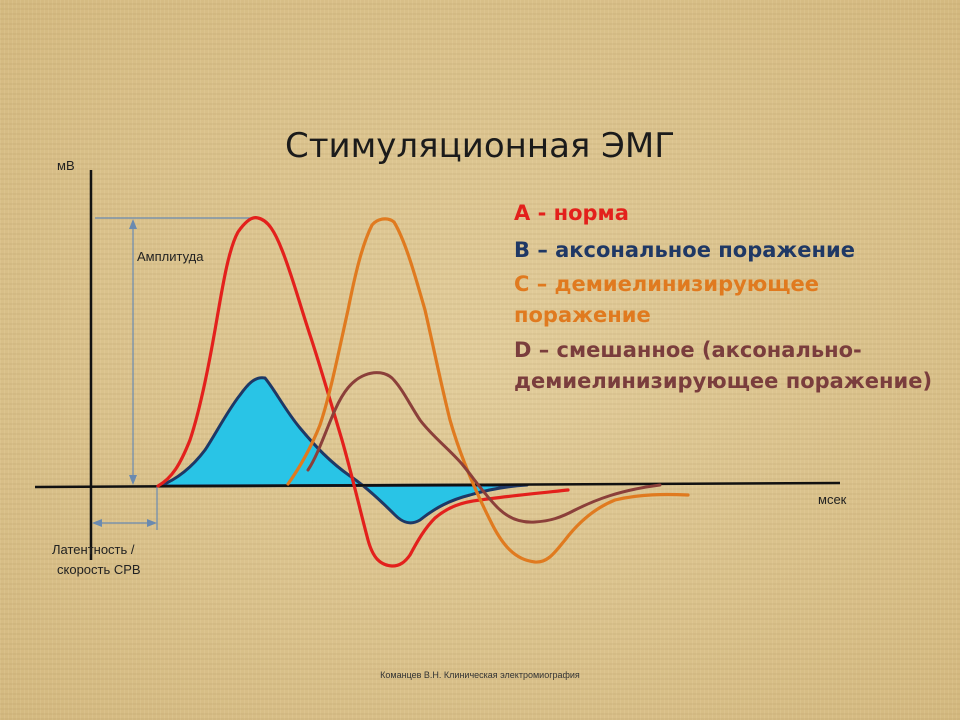 This screenshot has height=720, width=960. Describe the element at coordinates (97, 523) in the screenshot. I see `latency-arrow-head-left` at that location.